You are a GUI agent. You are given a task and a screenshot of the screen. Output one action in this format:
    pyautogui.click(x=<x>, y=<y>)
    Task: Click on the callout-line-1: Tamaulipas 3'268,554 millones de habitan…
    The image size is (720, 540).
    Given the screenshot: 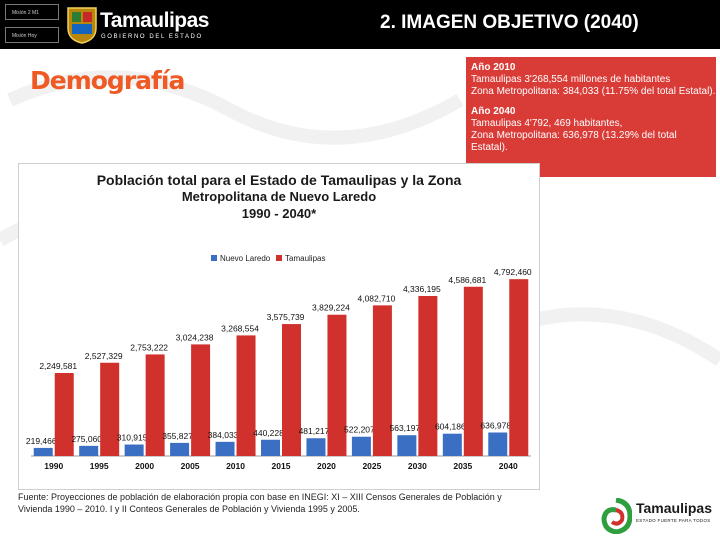 What is the action you would take?
    pyautogui.click(x=571, y=80)
    